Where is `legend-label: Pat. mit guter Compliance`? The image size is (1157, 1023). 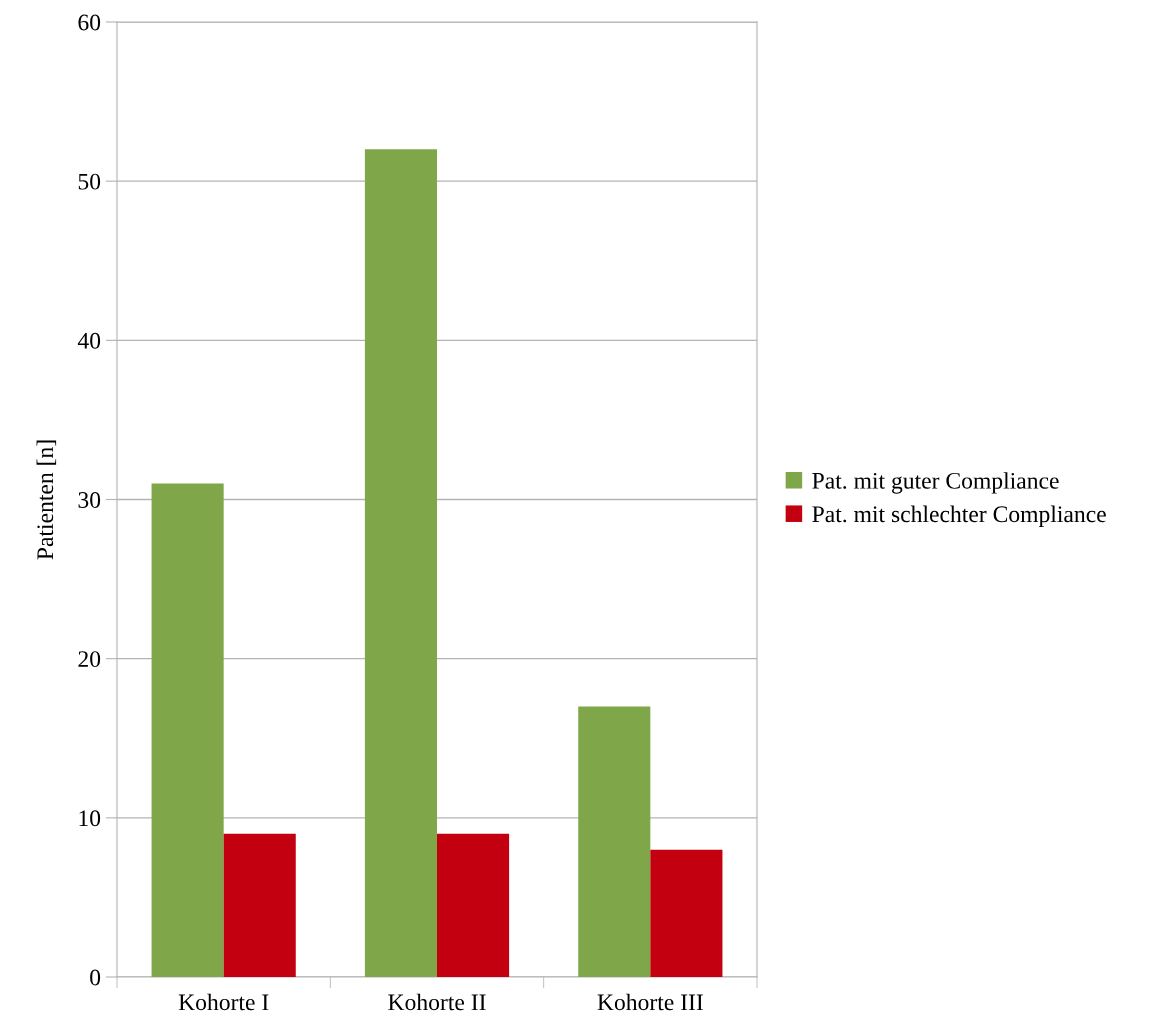 legend-label: Pat. mit guter Compliance is located at coordinates (935, 483).